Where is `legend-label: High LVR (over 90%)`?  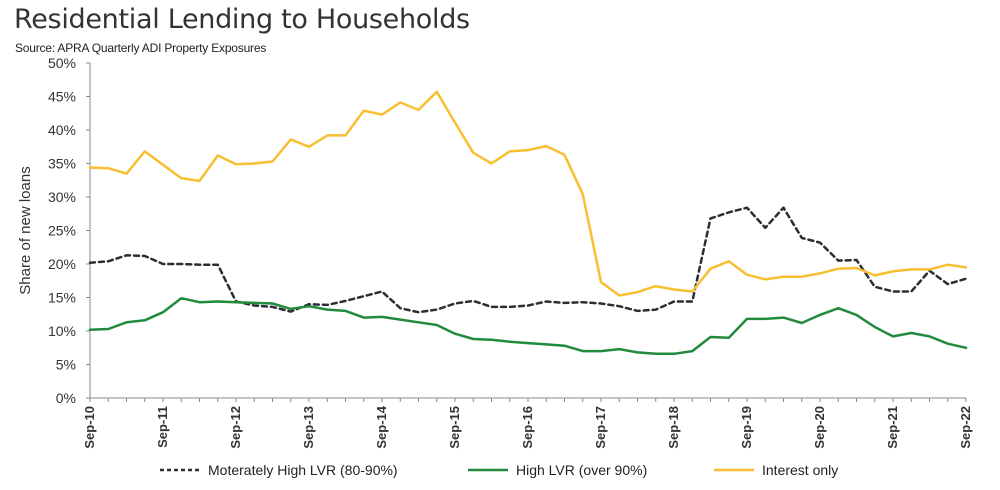 legend-label: High LVR (over 90%) is located at coordinates (582, 470).